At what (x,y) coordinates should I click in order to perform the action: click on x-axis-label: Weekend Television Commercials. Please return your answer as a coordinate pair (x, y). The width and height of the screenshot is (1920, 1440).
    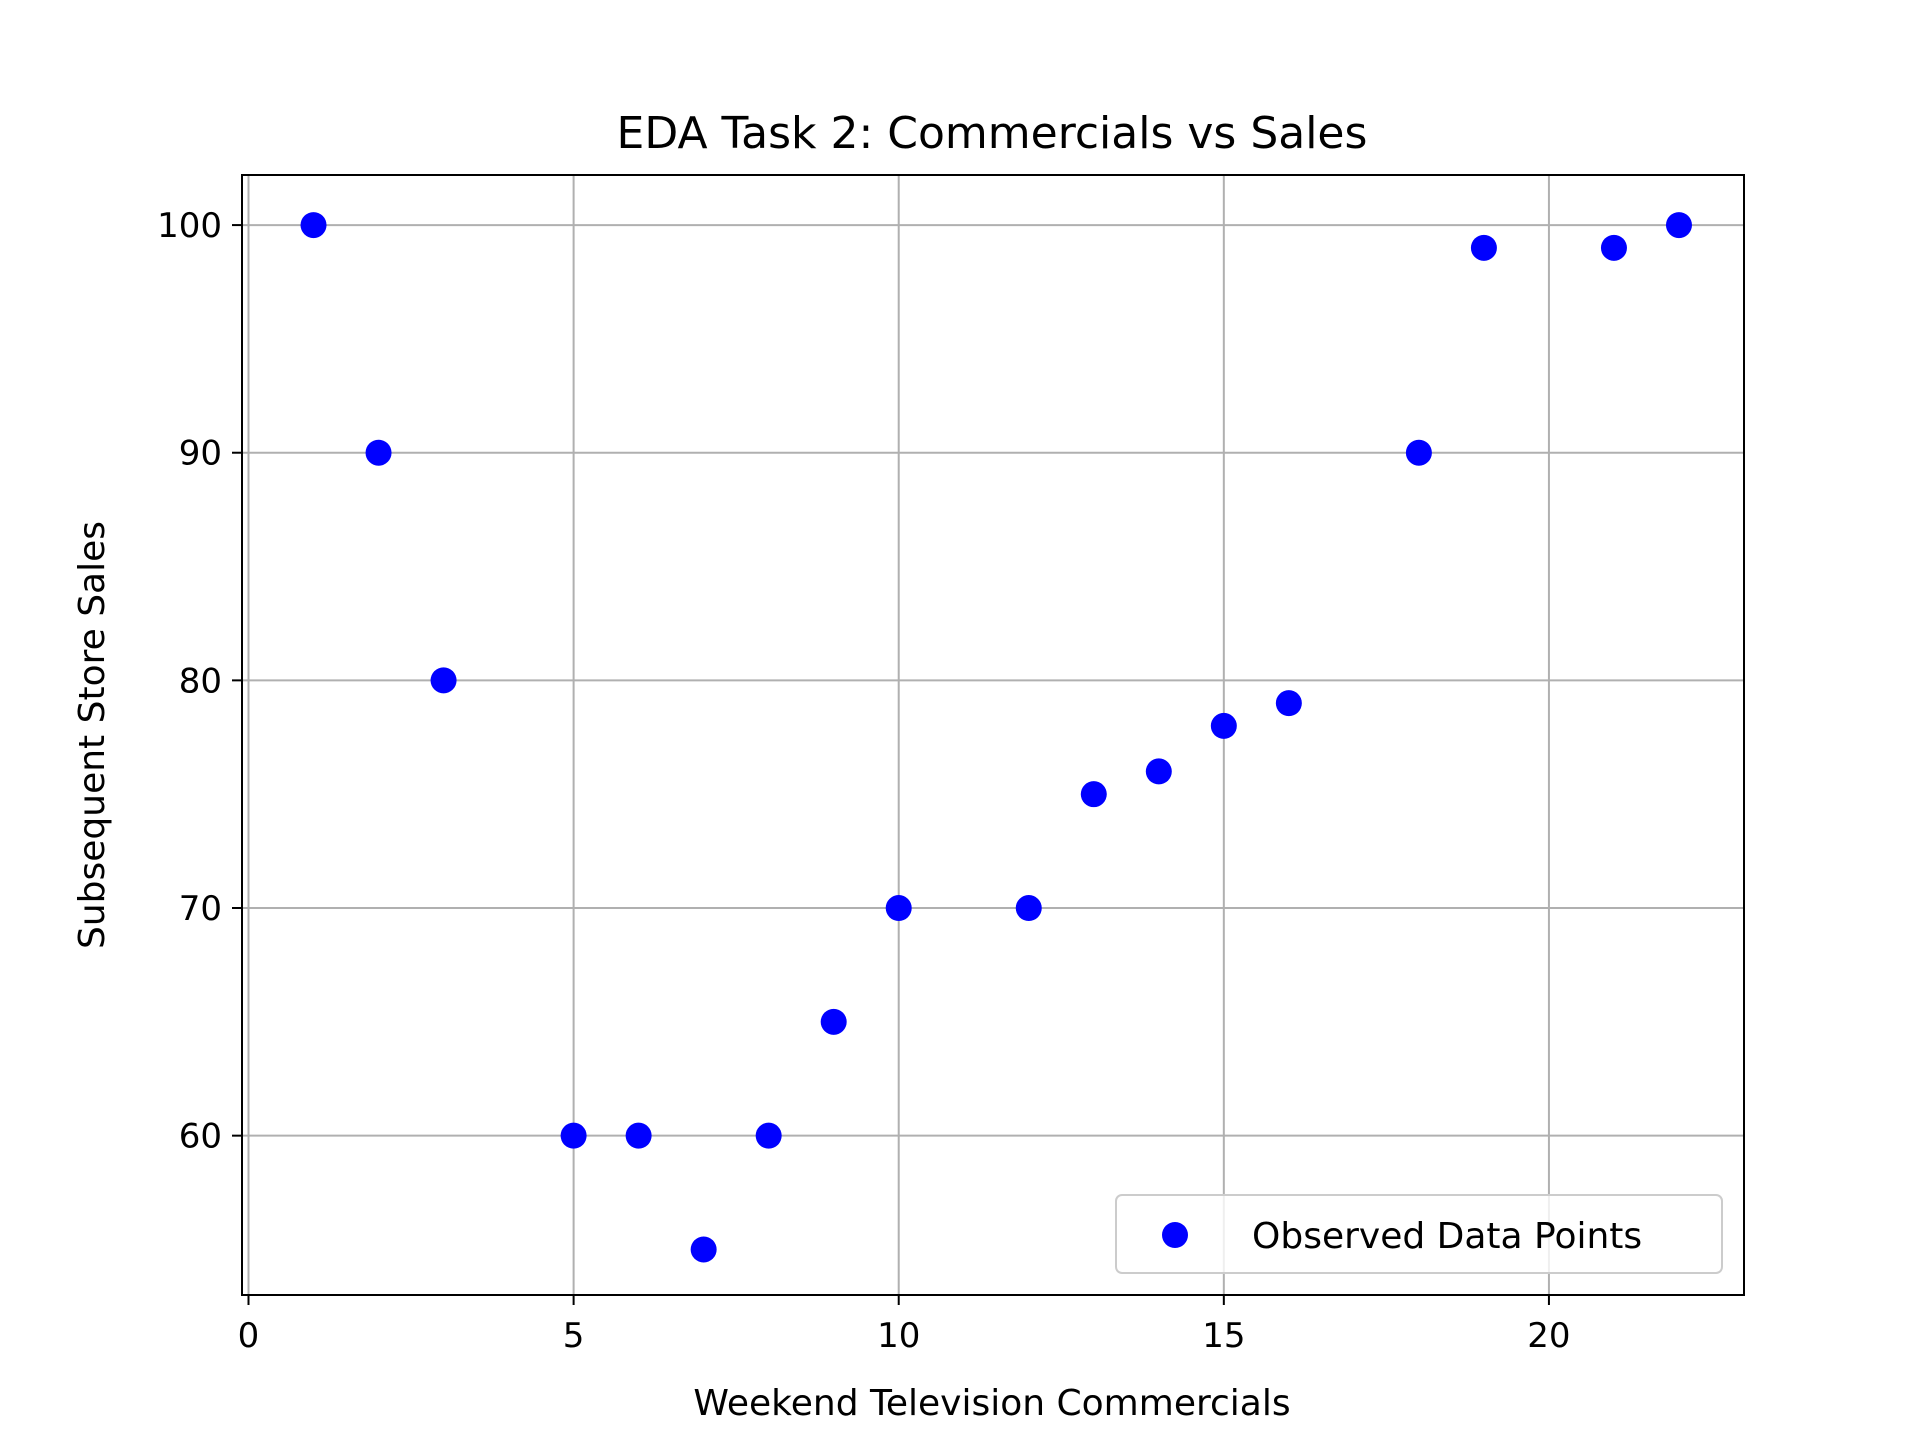
    Looking at the image, I should click on (991, 1403).